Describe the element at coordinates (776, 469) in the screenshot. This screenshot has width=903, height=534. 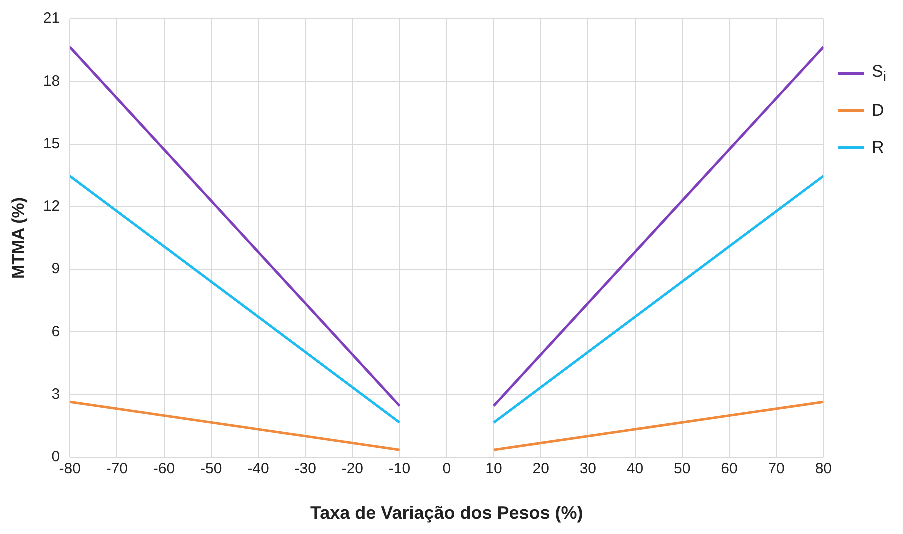
I see `x-tick-label: 70` at that location.